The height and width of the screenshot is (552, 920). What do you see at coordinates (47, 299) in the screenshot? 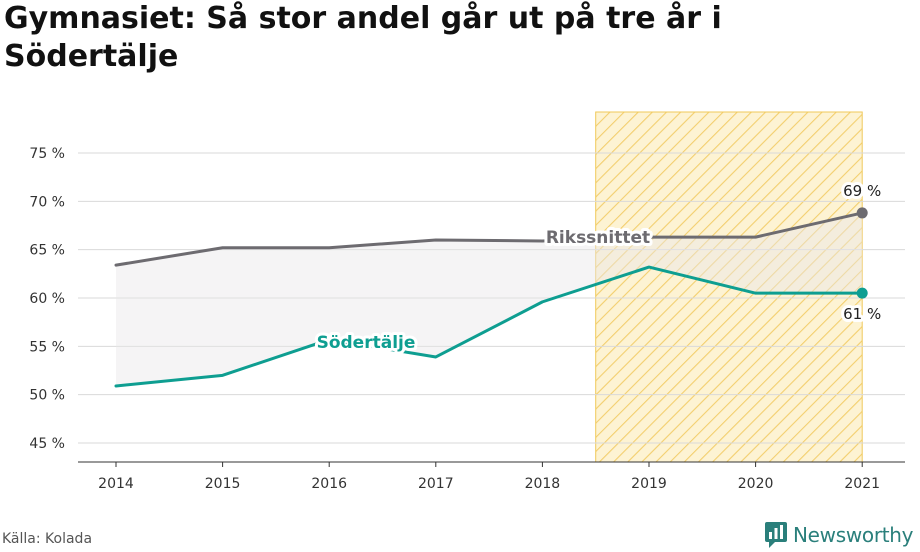
I see `y-tick-label: 60 %` at bounding box center [47, 299].